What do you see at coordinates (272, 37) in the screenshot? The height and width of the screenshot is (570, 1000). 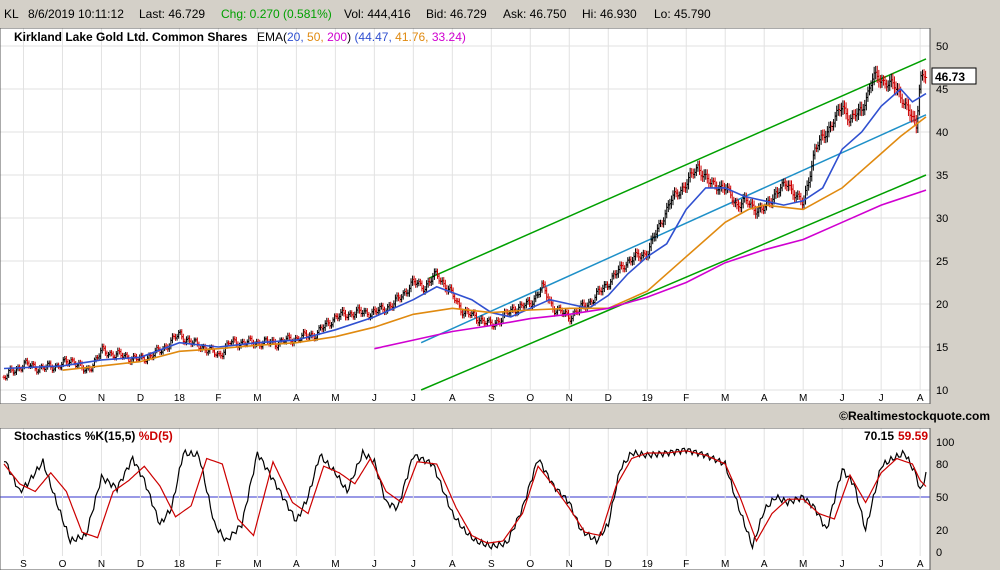 I see `ema-label: EMA(` at bounding box center [272, 37].